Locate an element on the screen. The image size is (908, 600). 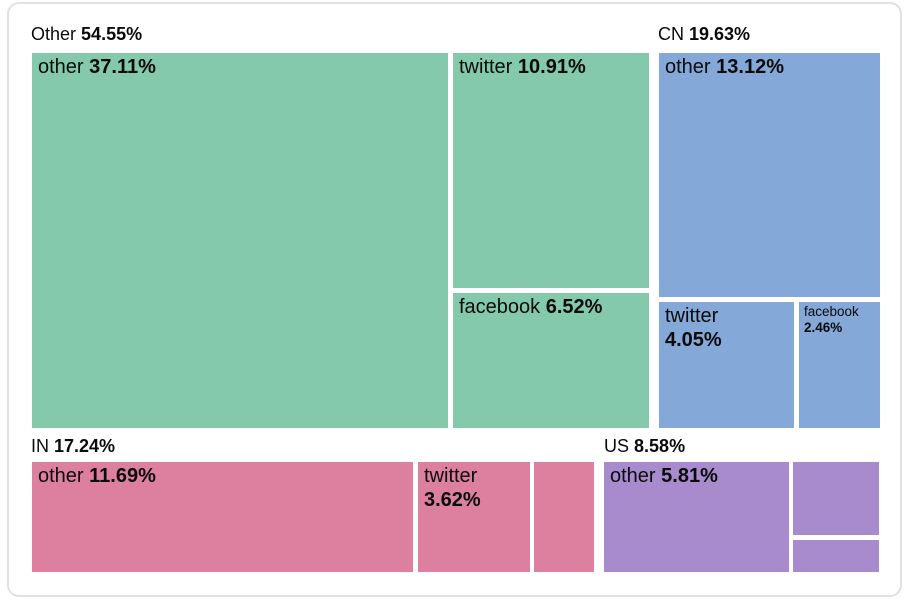
group-value: 8.58% is located at coordinates (660, 446).